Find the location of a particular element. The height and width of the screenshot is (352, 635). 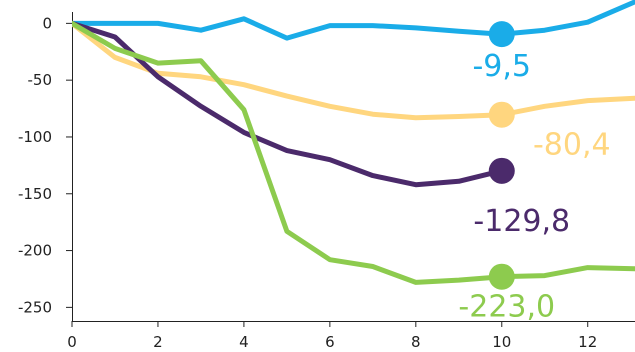

y-tick-label: -100 is located at coordinates (35, 137).